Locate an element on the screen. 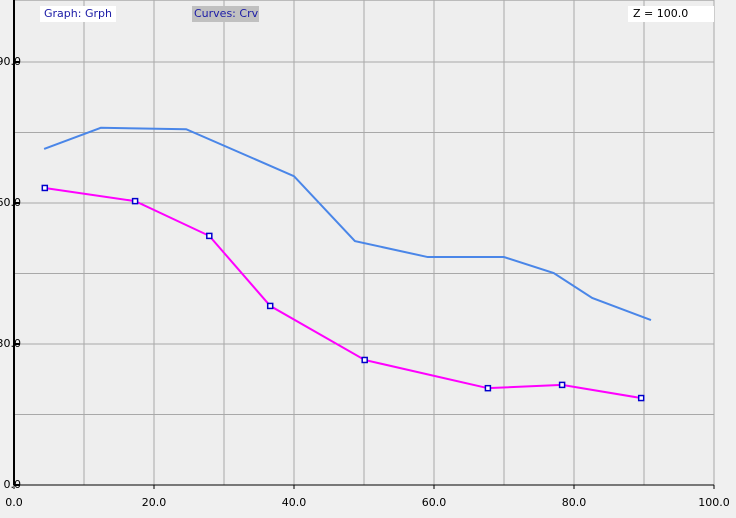 The height and width of the screenshot is (518, 736). z-label-bg is located at coordinates (671, 14).